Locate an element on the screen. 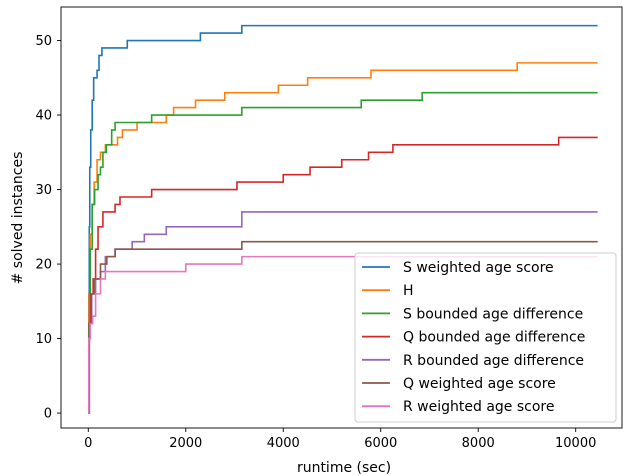 The width and height of the screenshot is (623, 476). legend-entry: S bounded age difference is located at coordinates (493, 314).